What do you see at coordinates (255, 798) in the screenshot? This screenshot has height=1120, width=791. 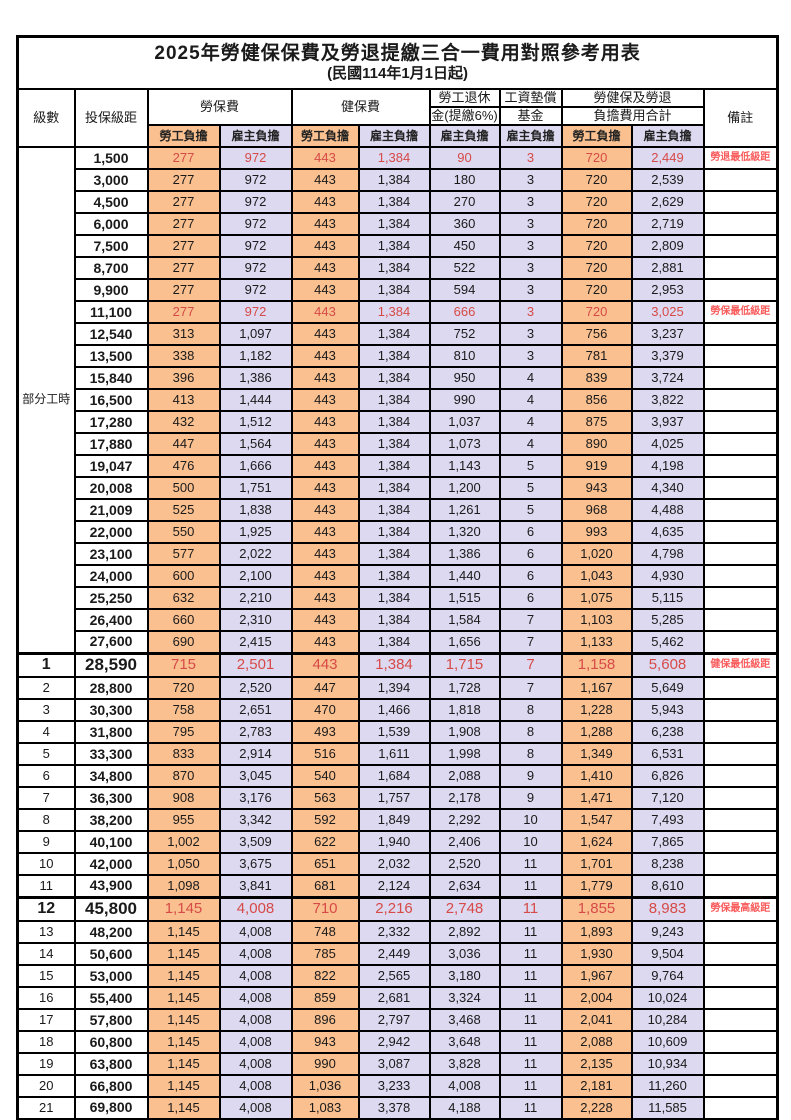 I see `value-labor-employer: 3,176` at bounding box center [255, 798].